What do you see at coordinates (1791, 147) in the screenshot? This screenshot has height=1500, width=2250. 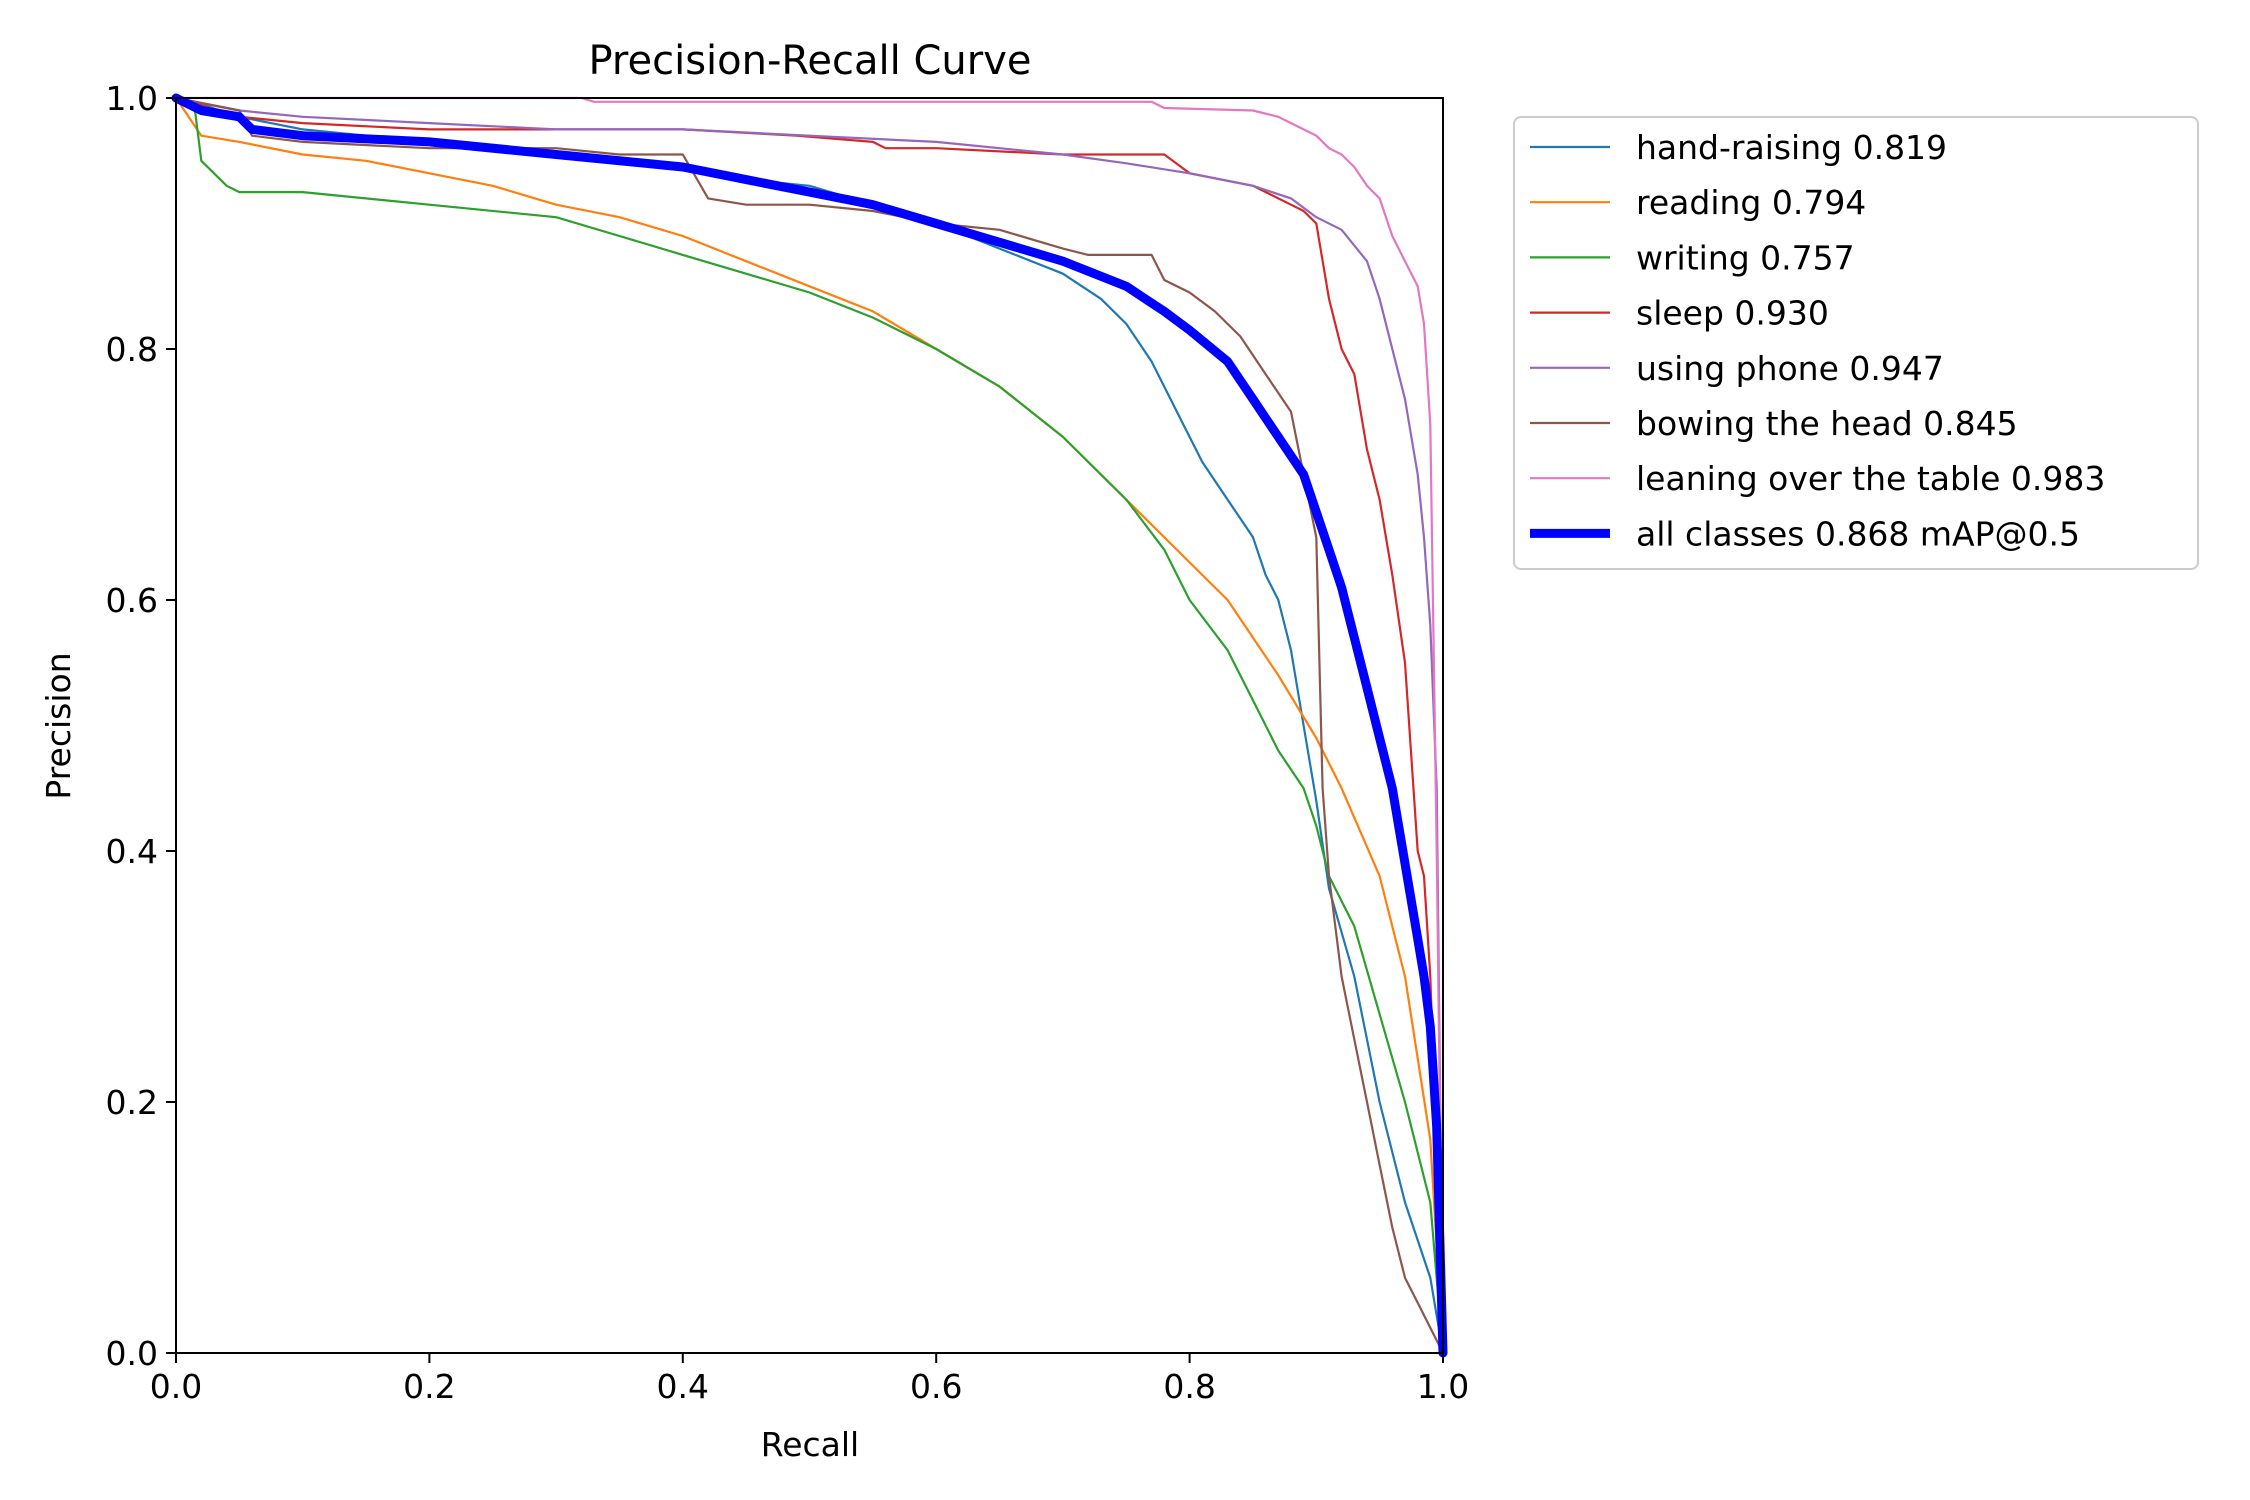 I see `legend-label-0: hand-raising 0.819` at bounding box center [1791, 147].